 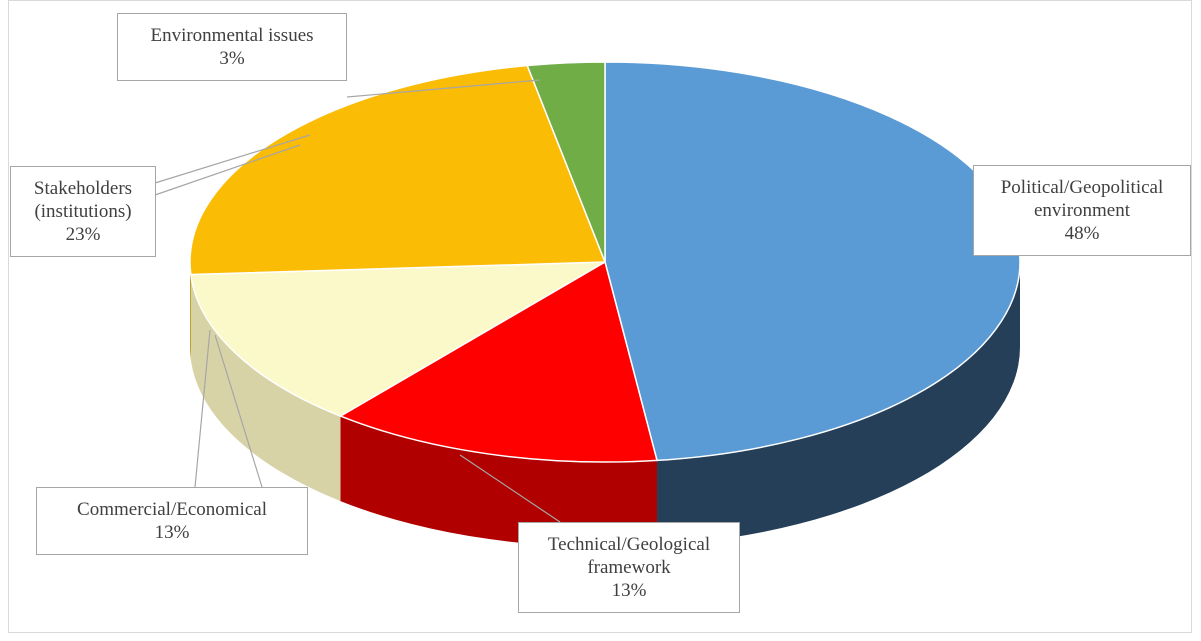 What do you see at coordinates (232, 47) in the screenshot?
I see `data-label: Environmental issues 3%` at bounding box center [232, 47].